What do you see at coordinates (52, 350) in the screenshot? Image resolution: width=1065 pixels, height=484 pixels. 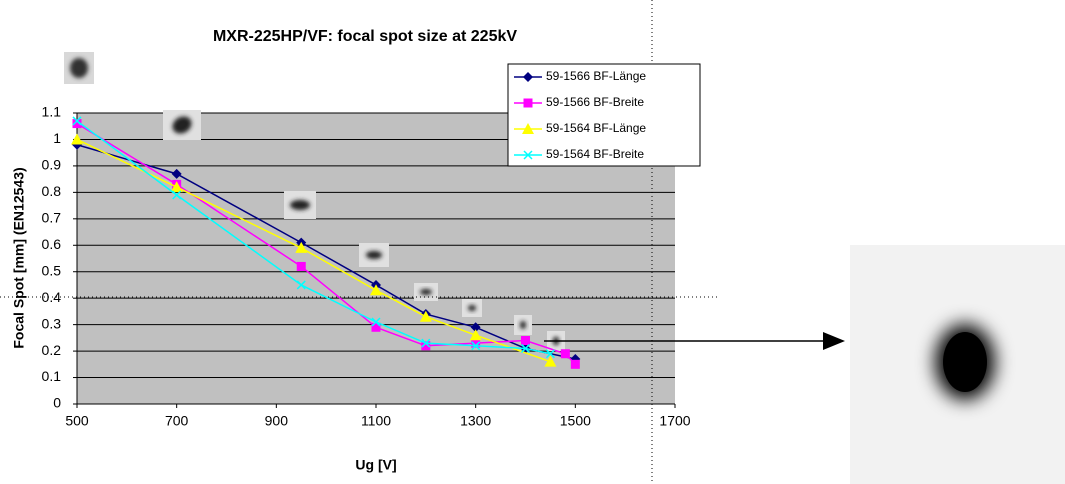 I see `y-tick-label: 0.2` at bounding box center [52, 350].